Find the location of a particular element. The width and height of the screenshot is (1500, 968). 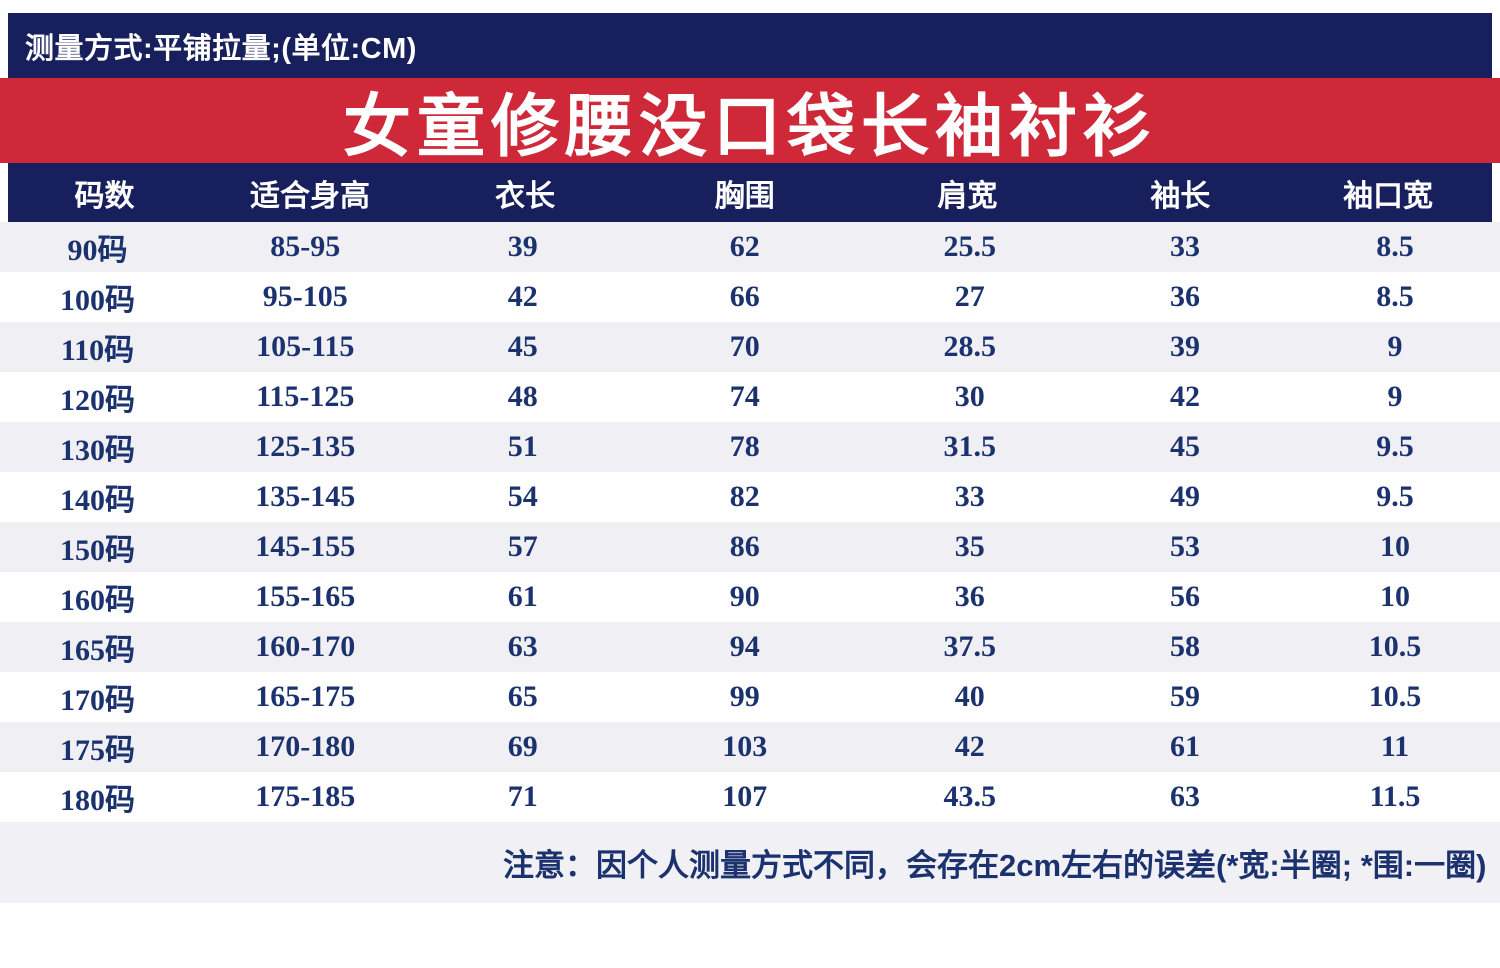

table-cell: 155-165 is located at coordinates (305, 596).